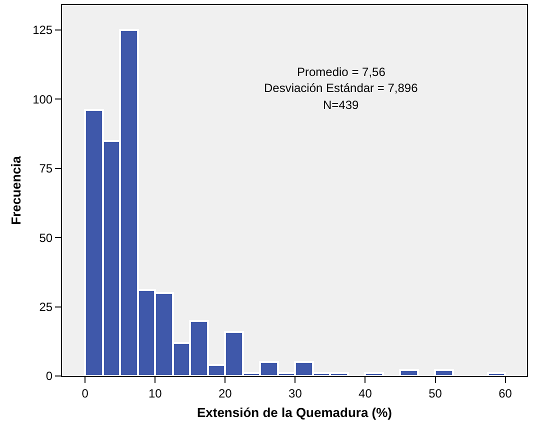  I want to click on x-tick-label: 40, so click(365, 393).